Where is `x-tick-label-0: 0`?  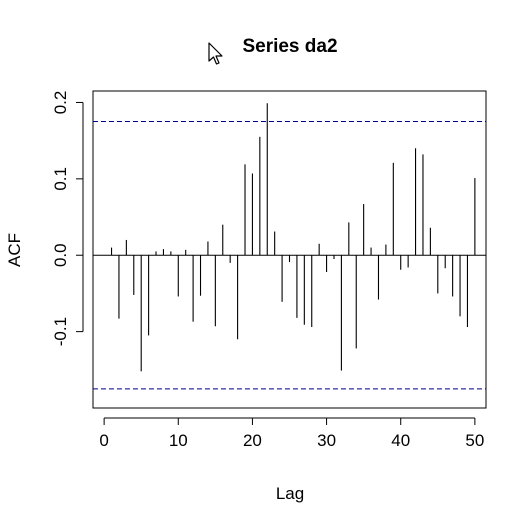 x-tick-label-0: 0 is located at coordinates (103, 440).